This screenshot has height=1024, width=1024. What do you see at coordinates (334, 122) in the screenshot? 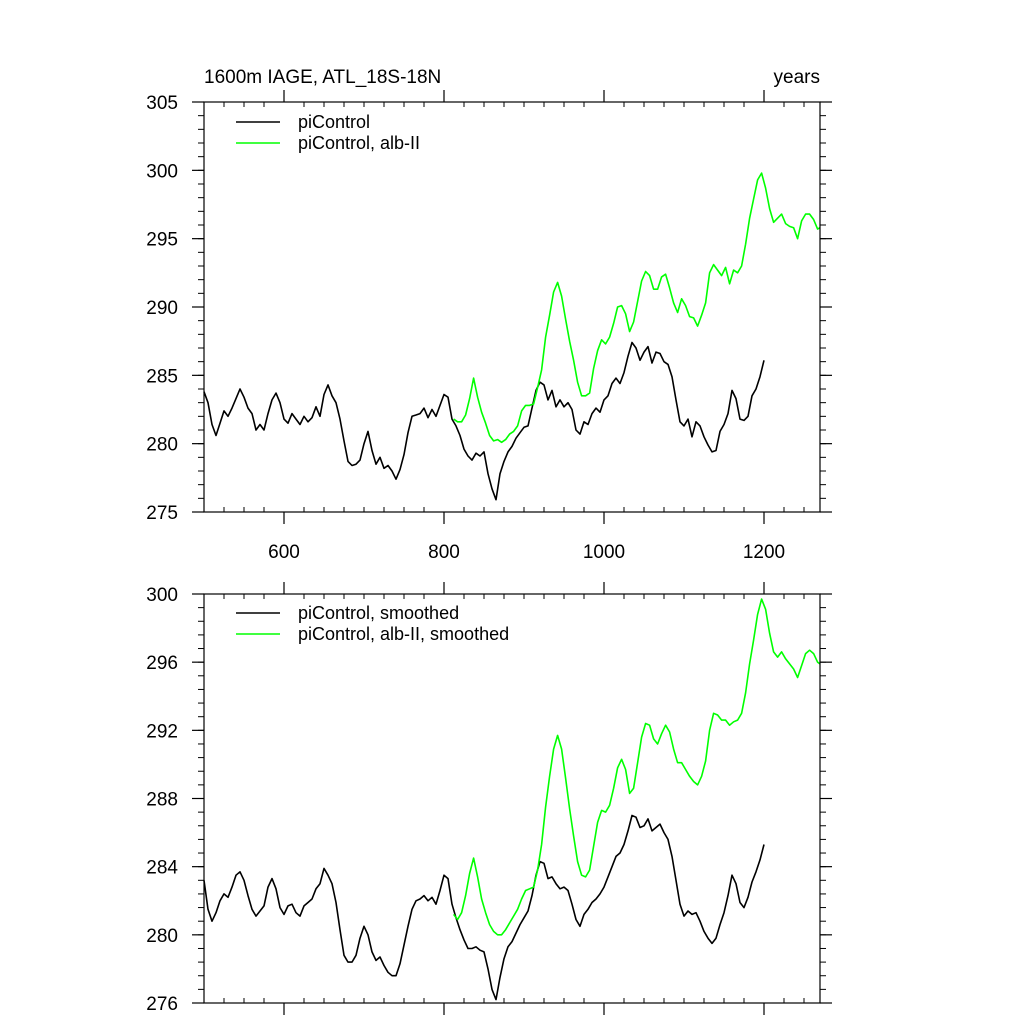
I see `legend-label-piControl: piControl` at bounding box center [334, 122].